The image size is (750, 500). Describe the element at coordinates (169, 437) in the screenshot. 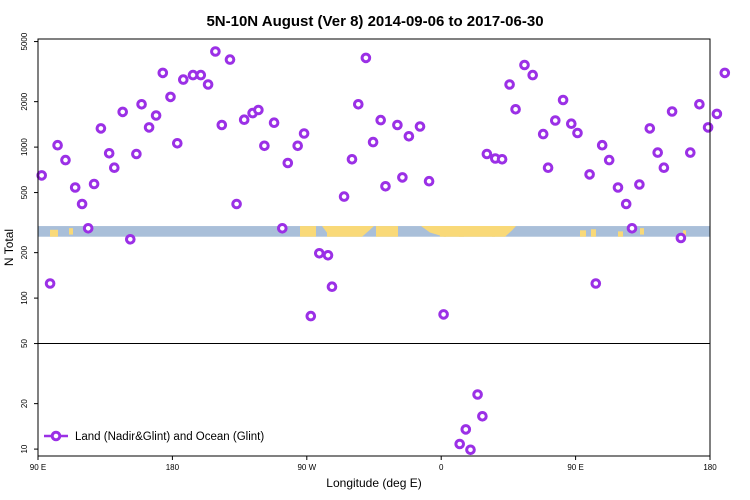

I see `legend-entry: Land (Nadir&Glint) and Ocean (Glint)` at that location.